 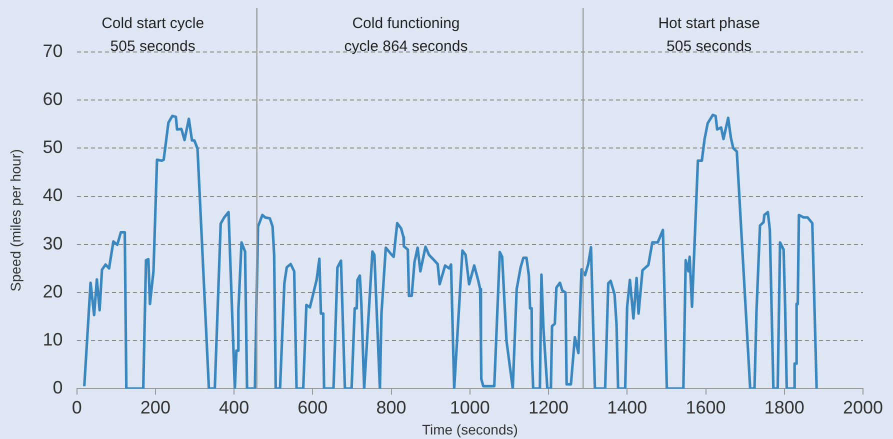 I want to click on y-tick-label: 30, so click(x=52, y=243).